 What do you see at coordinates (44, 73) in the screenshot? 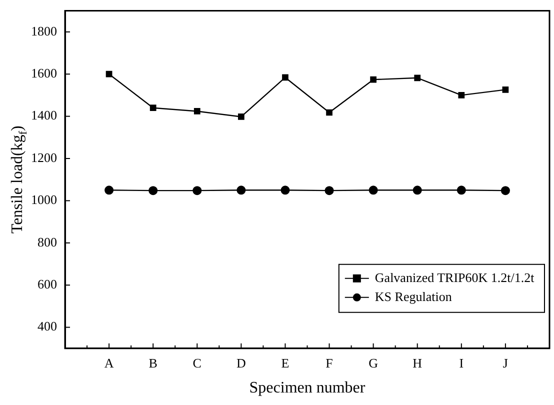
I see `y-tick-label: 1600` at bounding box center [44, 73].